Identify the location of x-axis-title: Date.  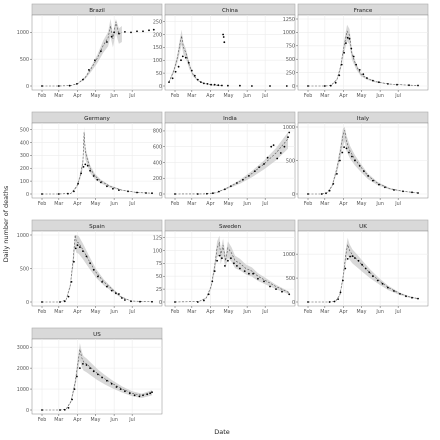
(222, 432).